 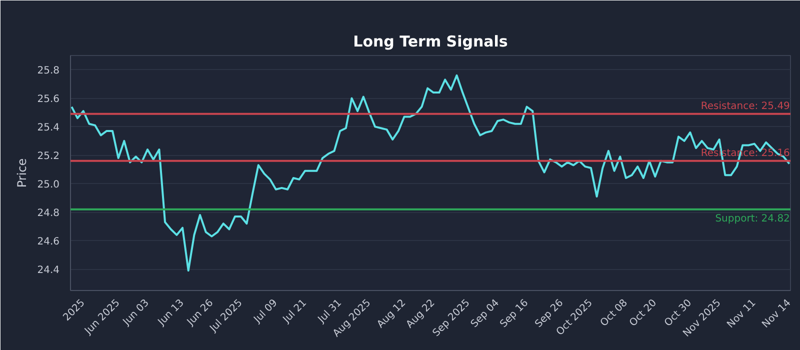 What do you see at coordinates (777, 314) in the screenshot?
I see `x-tick-label: Nov 14` at bounding box center [777, 314].